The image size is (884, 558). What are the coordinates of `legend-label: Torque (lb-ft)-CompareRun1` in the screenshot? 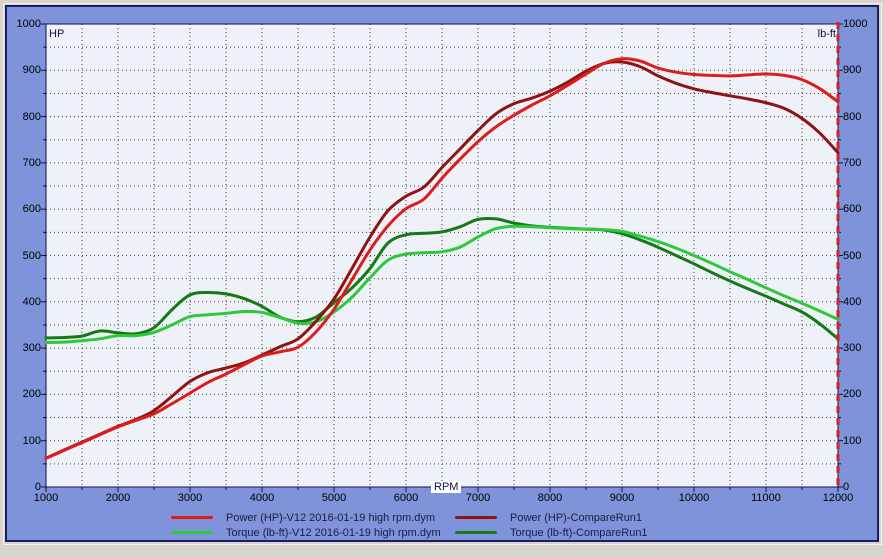 It's located at (579, 532).